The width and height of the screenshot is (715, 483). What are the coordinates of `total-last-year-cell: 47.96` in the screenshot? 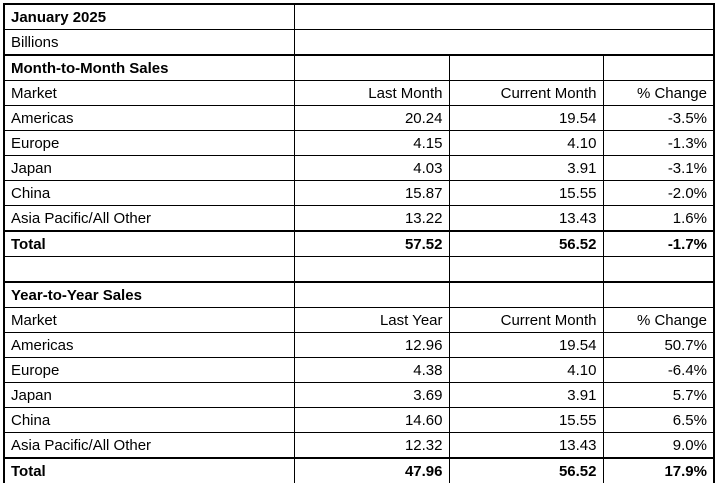 It's located at (371, 470).